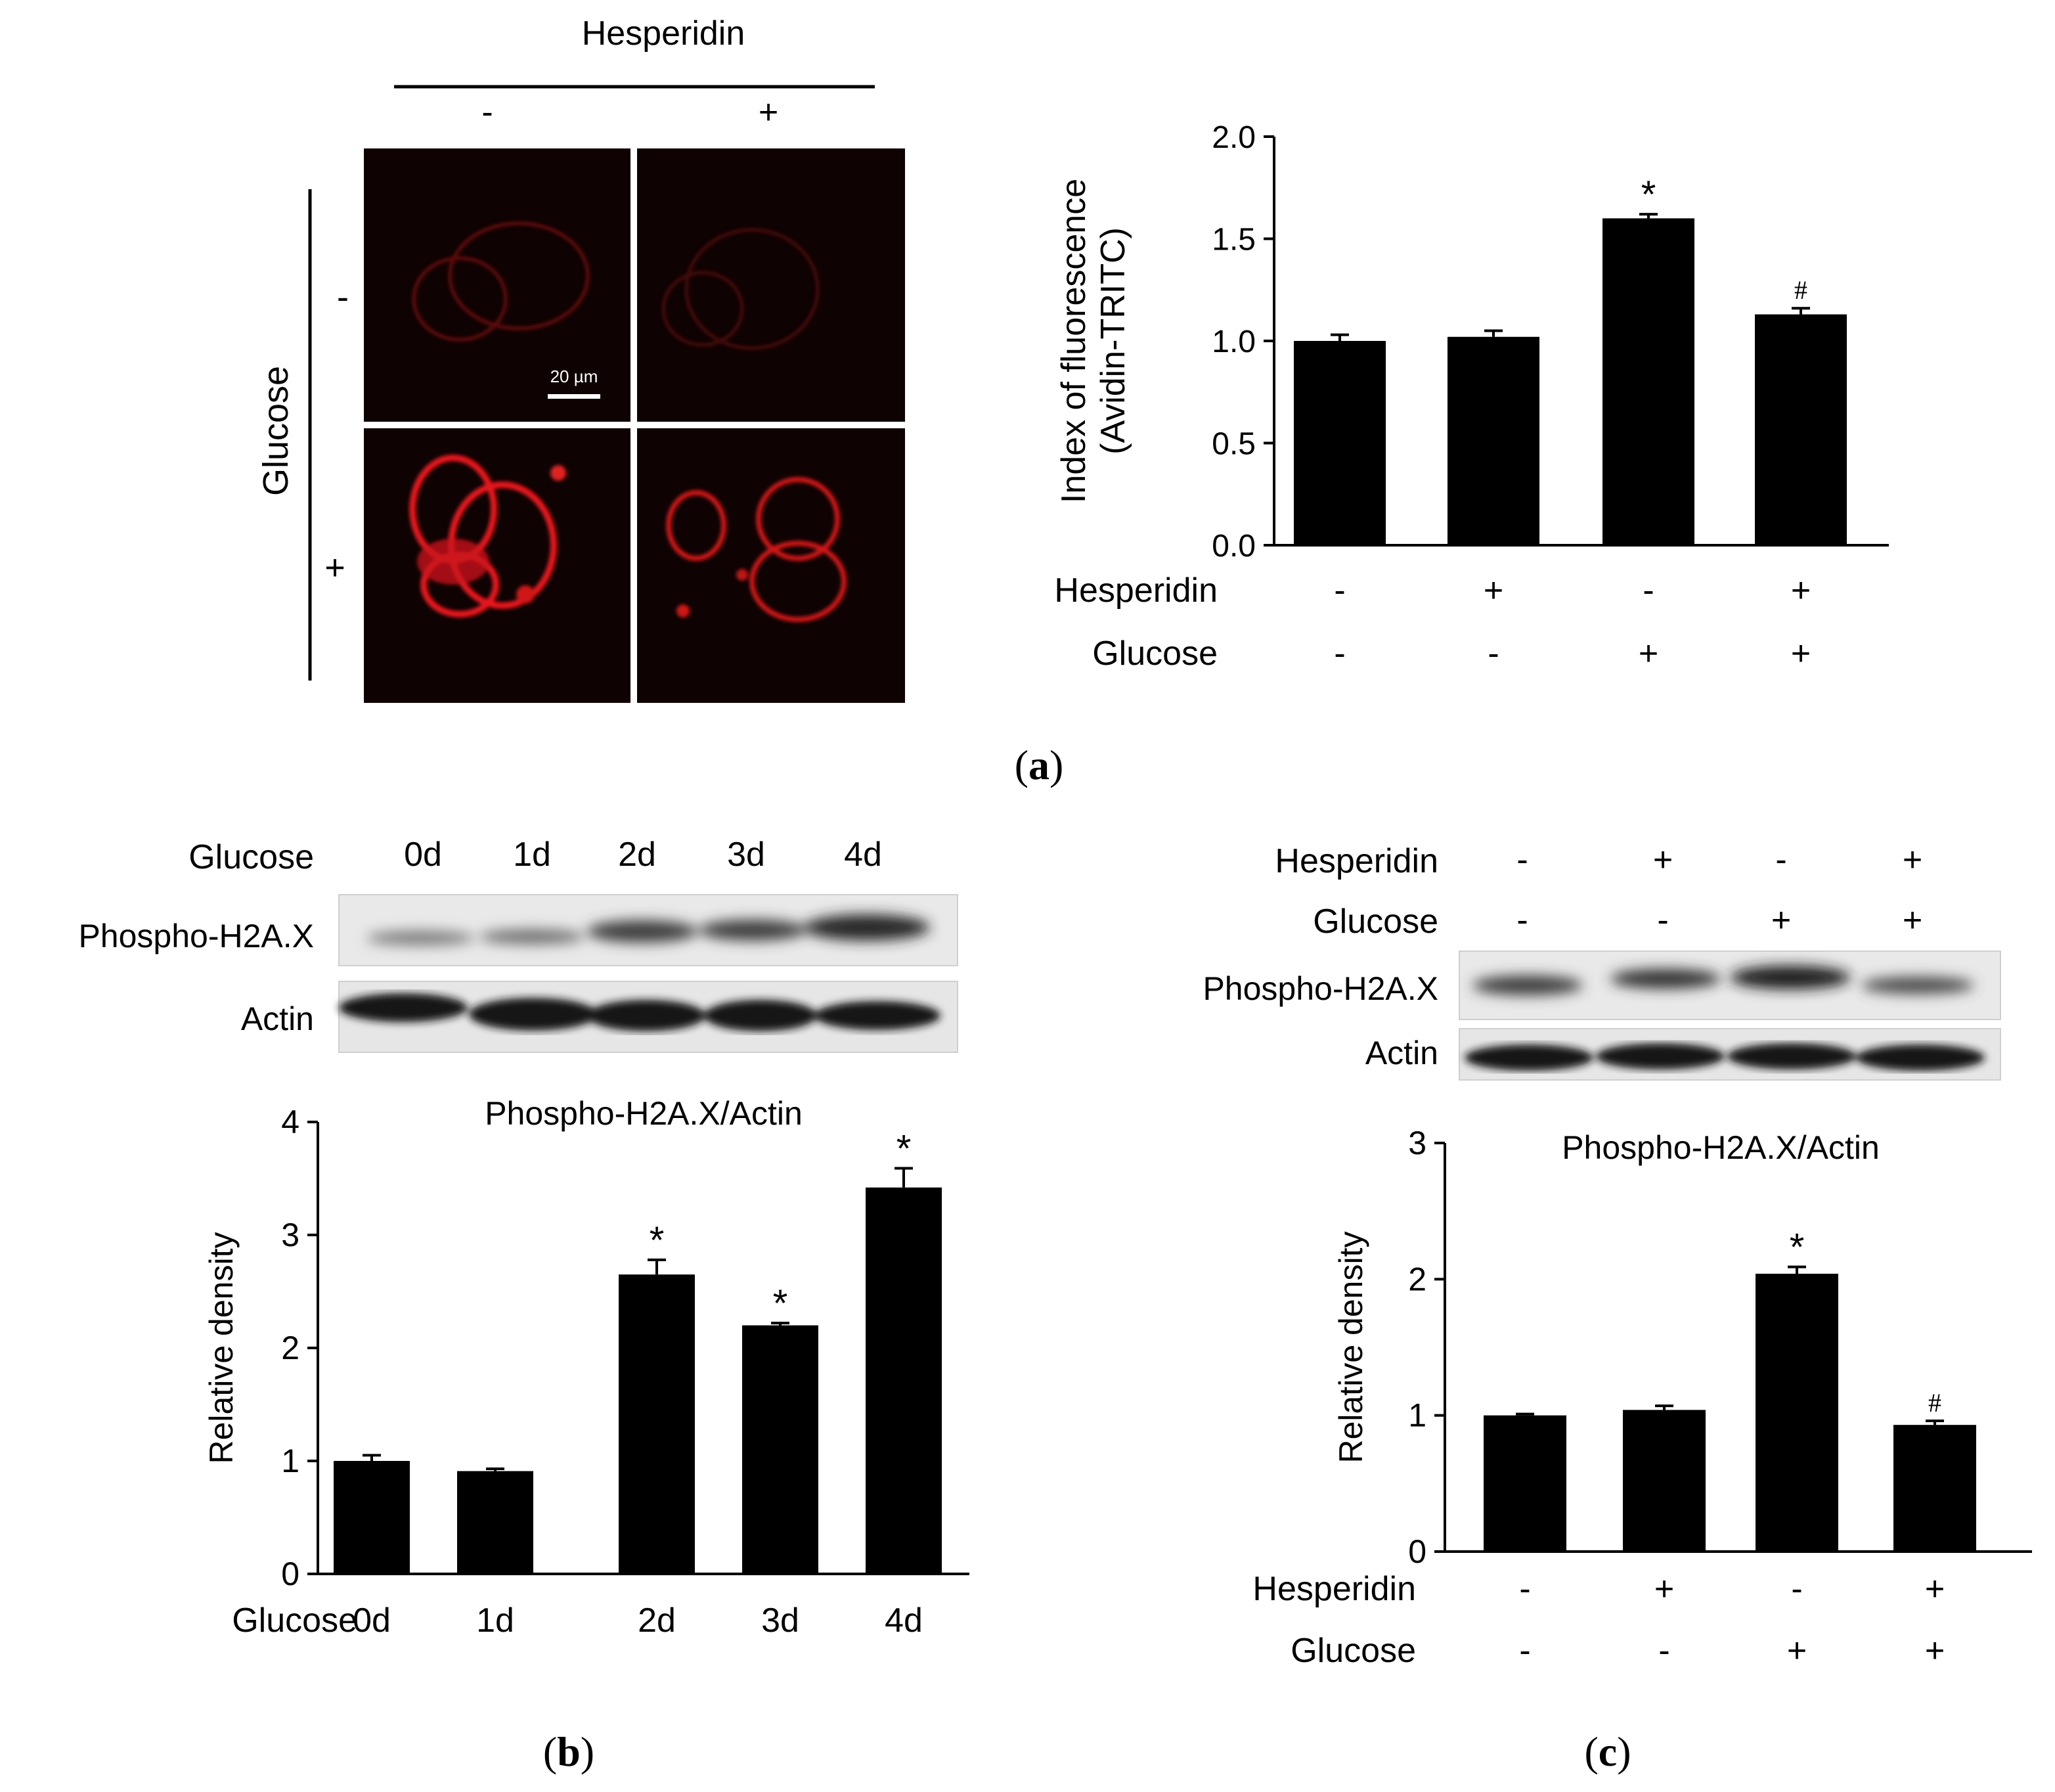  I want to click on y-axis-label-line2: (Avidin-TRITC), so click(1113, 341).